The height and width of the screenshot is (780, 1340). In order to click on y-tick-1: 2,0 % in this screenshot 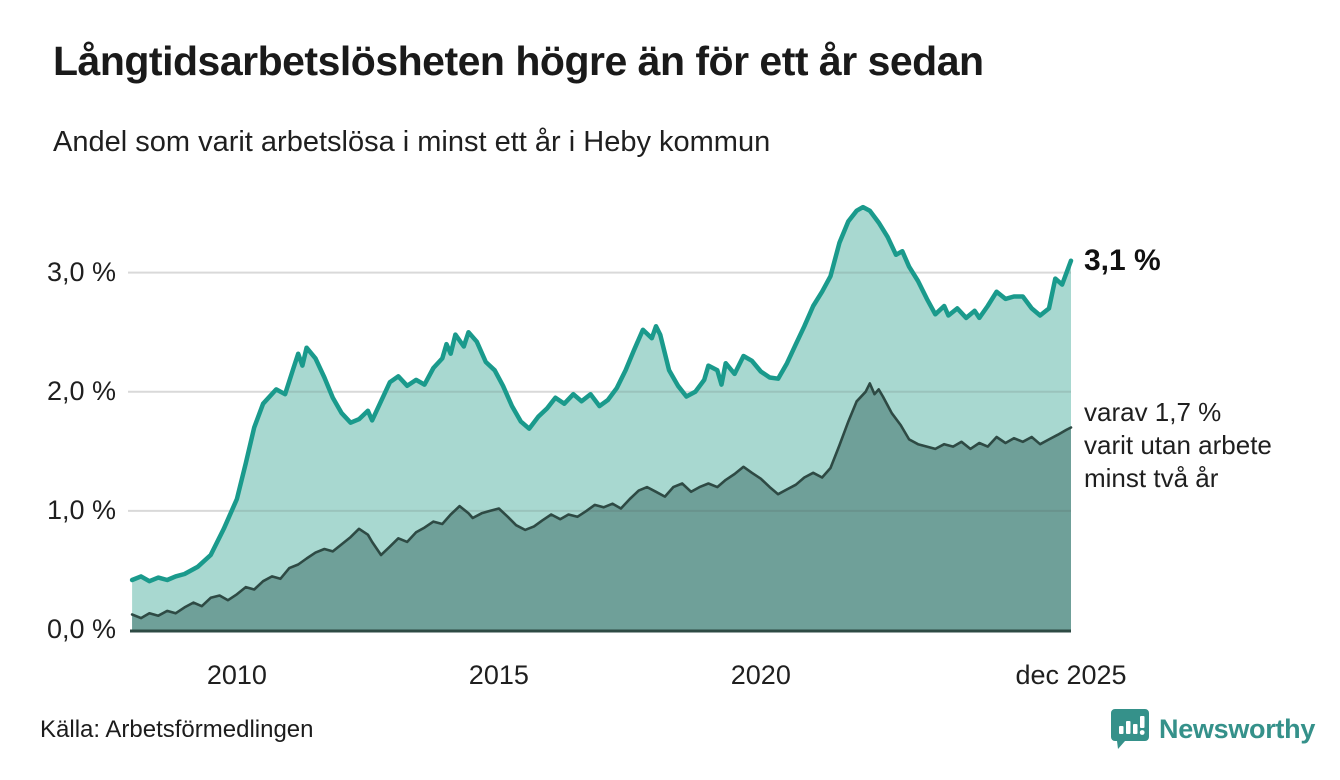, I will do `click(81, 390)`.